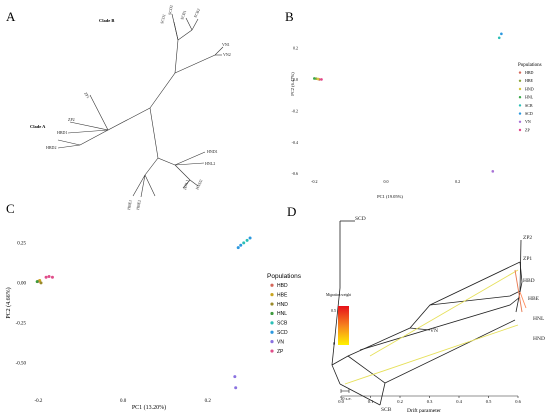 The height and width of the screenshot is (419, 550). I want to click on migration-edges, so click(435, 327).